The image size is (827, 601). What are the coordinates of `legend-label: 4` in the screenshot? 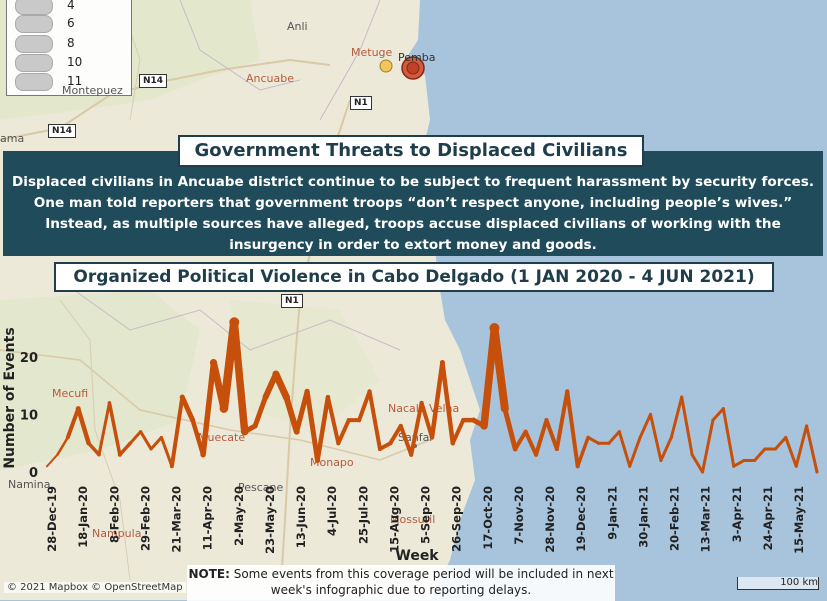 It's located at (71, 6).